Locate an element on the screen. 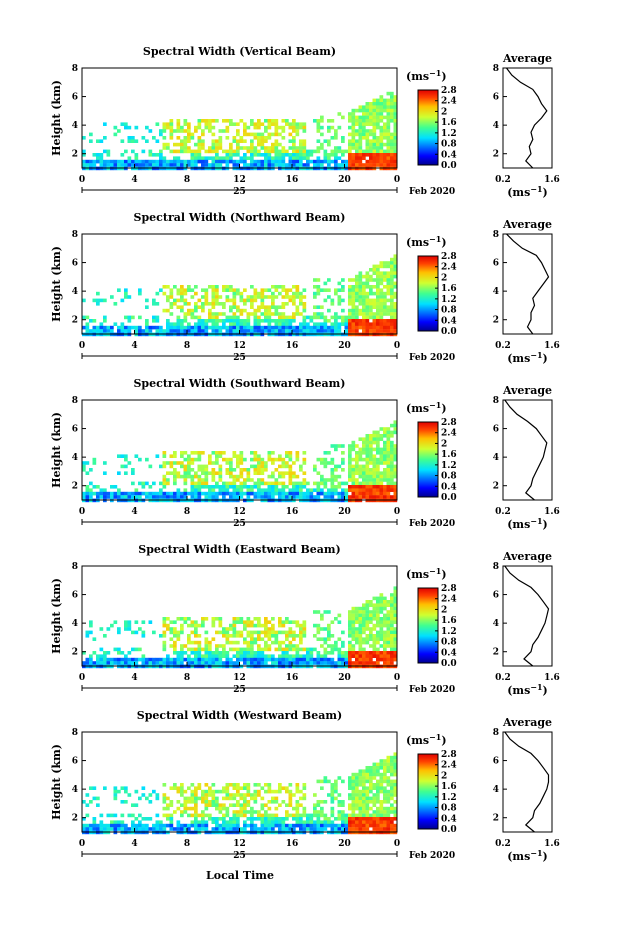  x-tick-label: 16 is located at coordinates (292, 180).